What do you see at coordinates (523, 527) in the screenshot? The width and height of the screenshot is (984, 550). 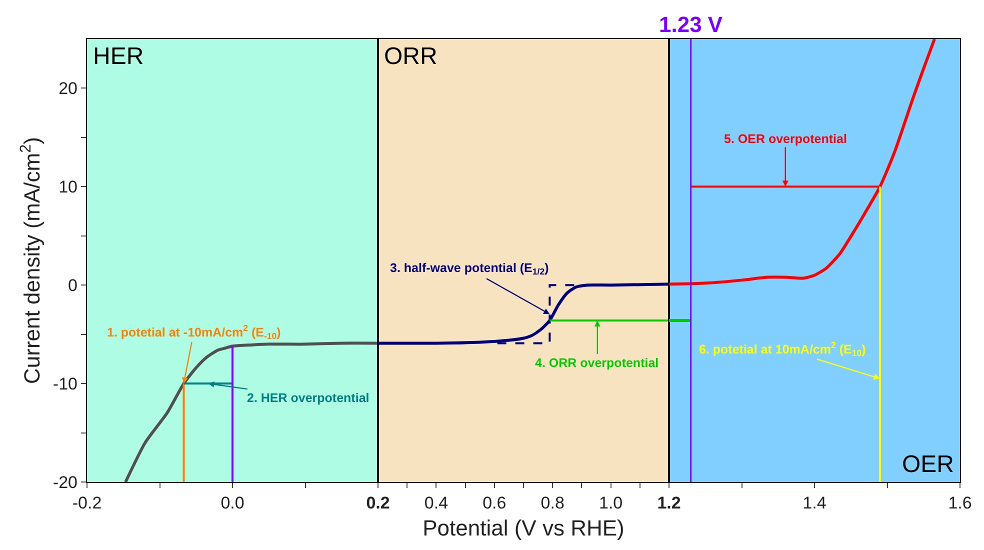 I see `x-axis-title: Potential (V vs RHE)` at bounding box center [523, 527].